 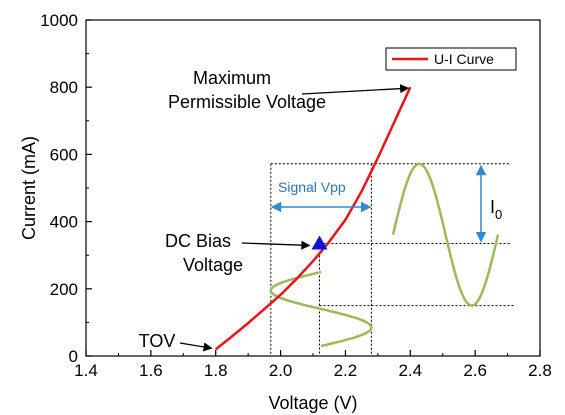 I want to click on legend: U-I Curve, so click(x=451, y=59).